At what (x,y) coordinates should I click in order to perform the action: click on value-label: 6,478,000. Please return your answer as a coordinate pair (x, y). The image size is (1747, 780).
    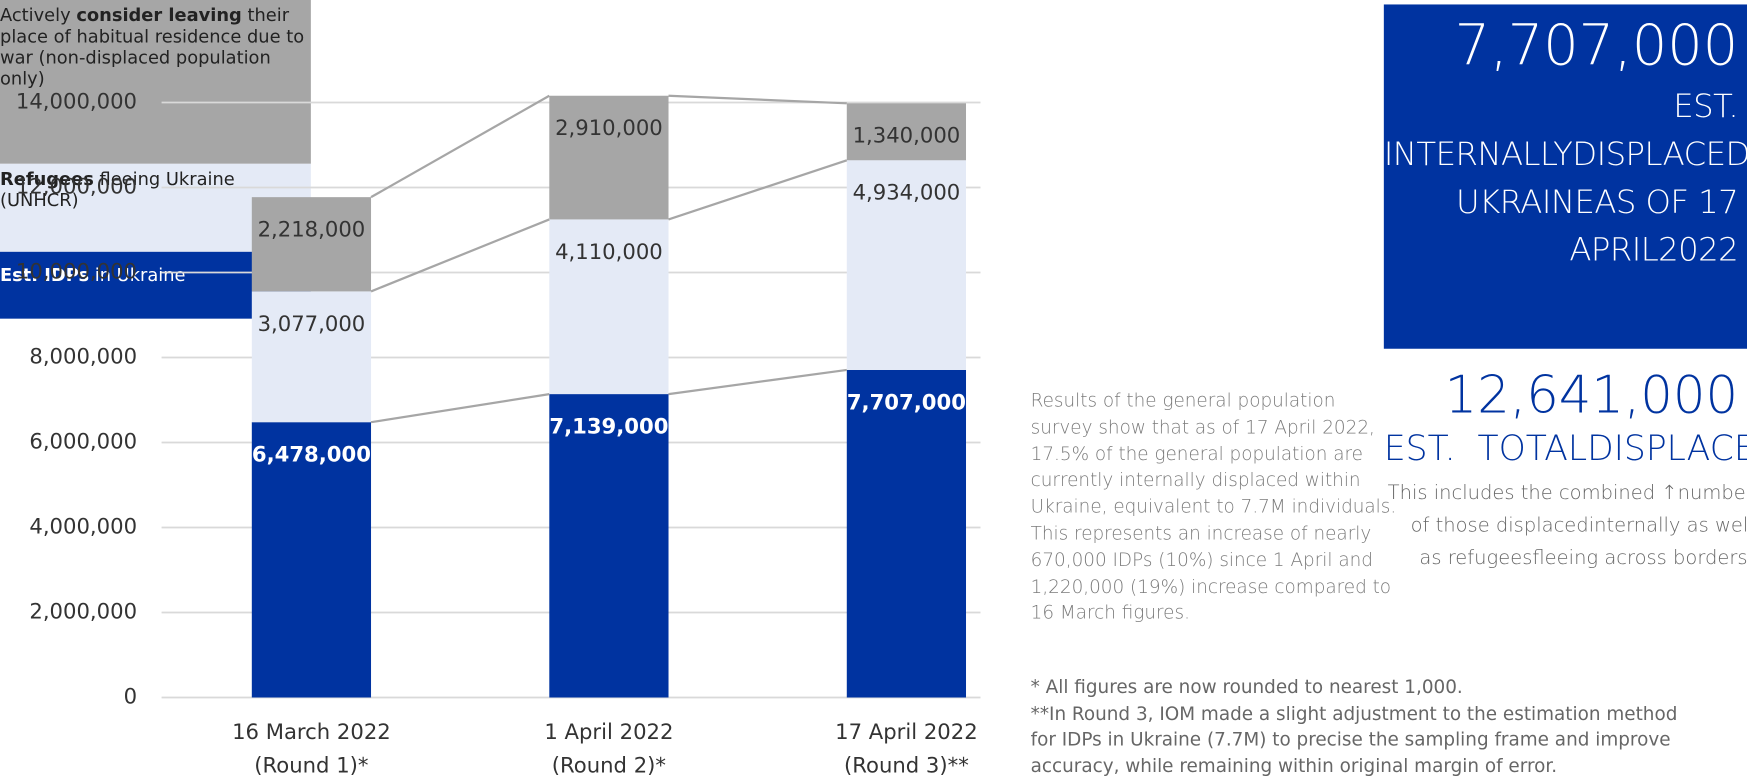
    Looking at the image, I should click on (311, 454).